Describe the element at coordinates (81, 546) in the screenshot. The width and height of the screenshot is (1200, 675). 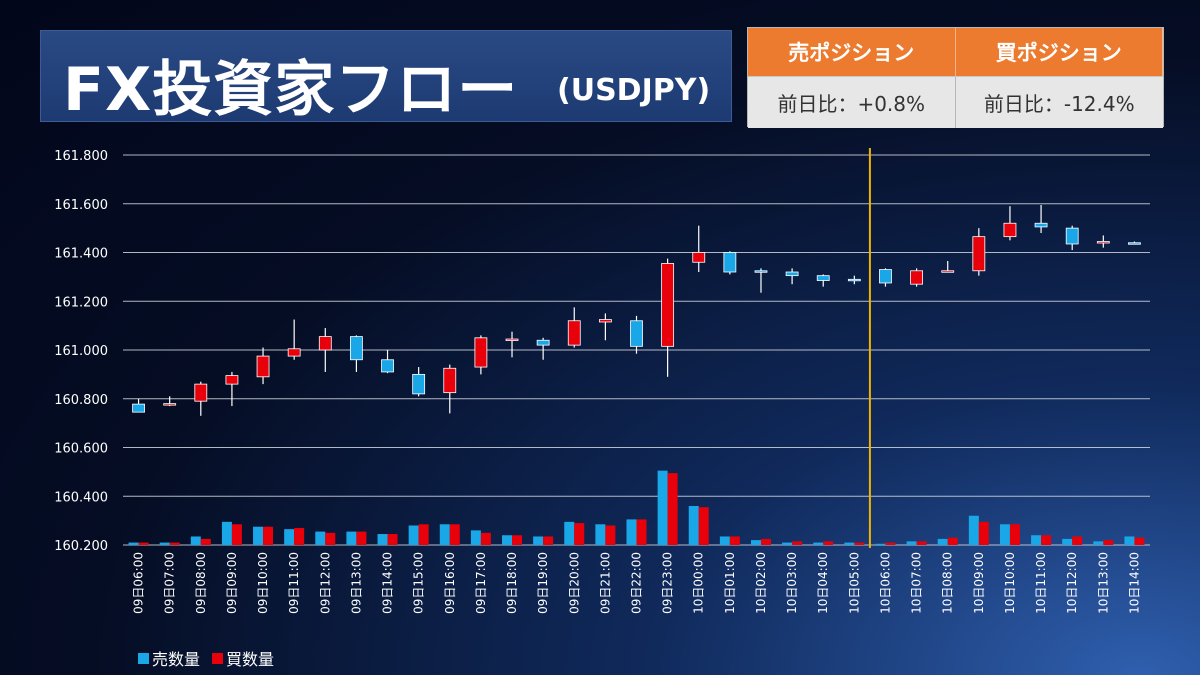
I see `y-tick-label: 160.200` at that location.